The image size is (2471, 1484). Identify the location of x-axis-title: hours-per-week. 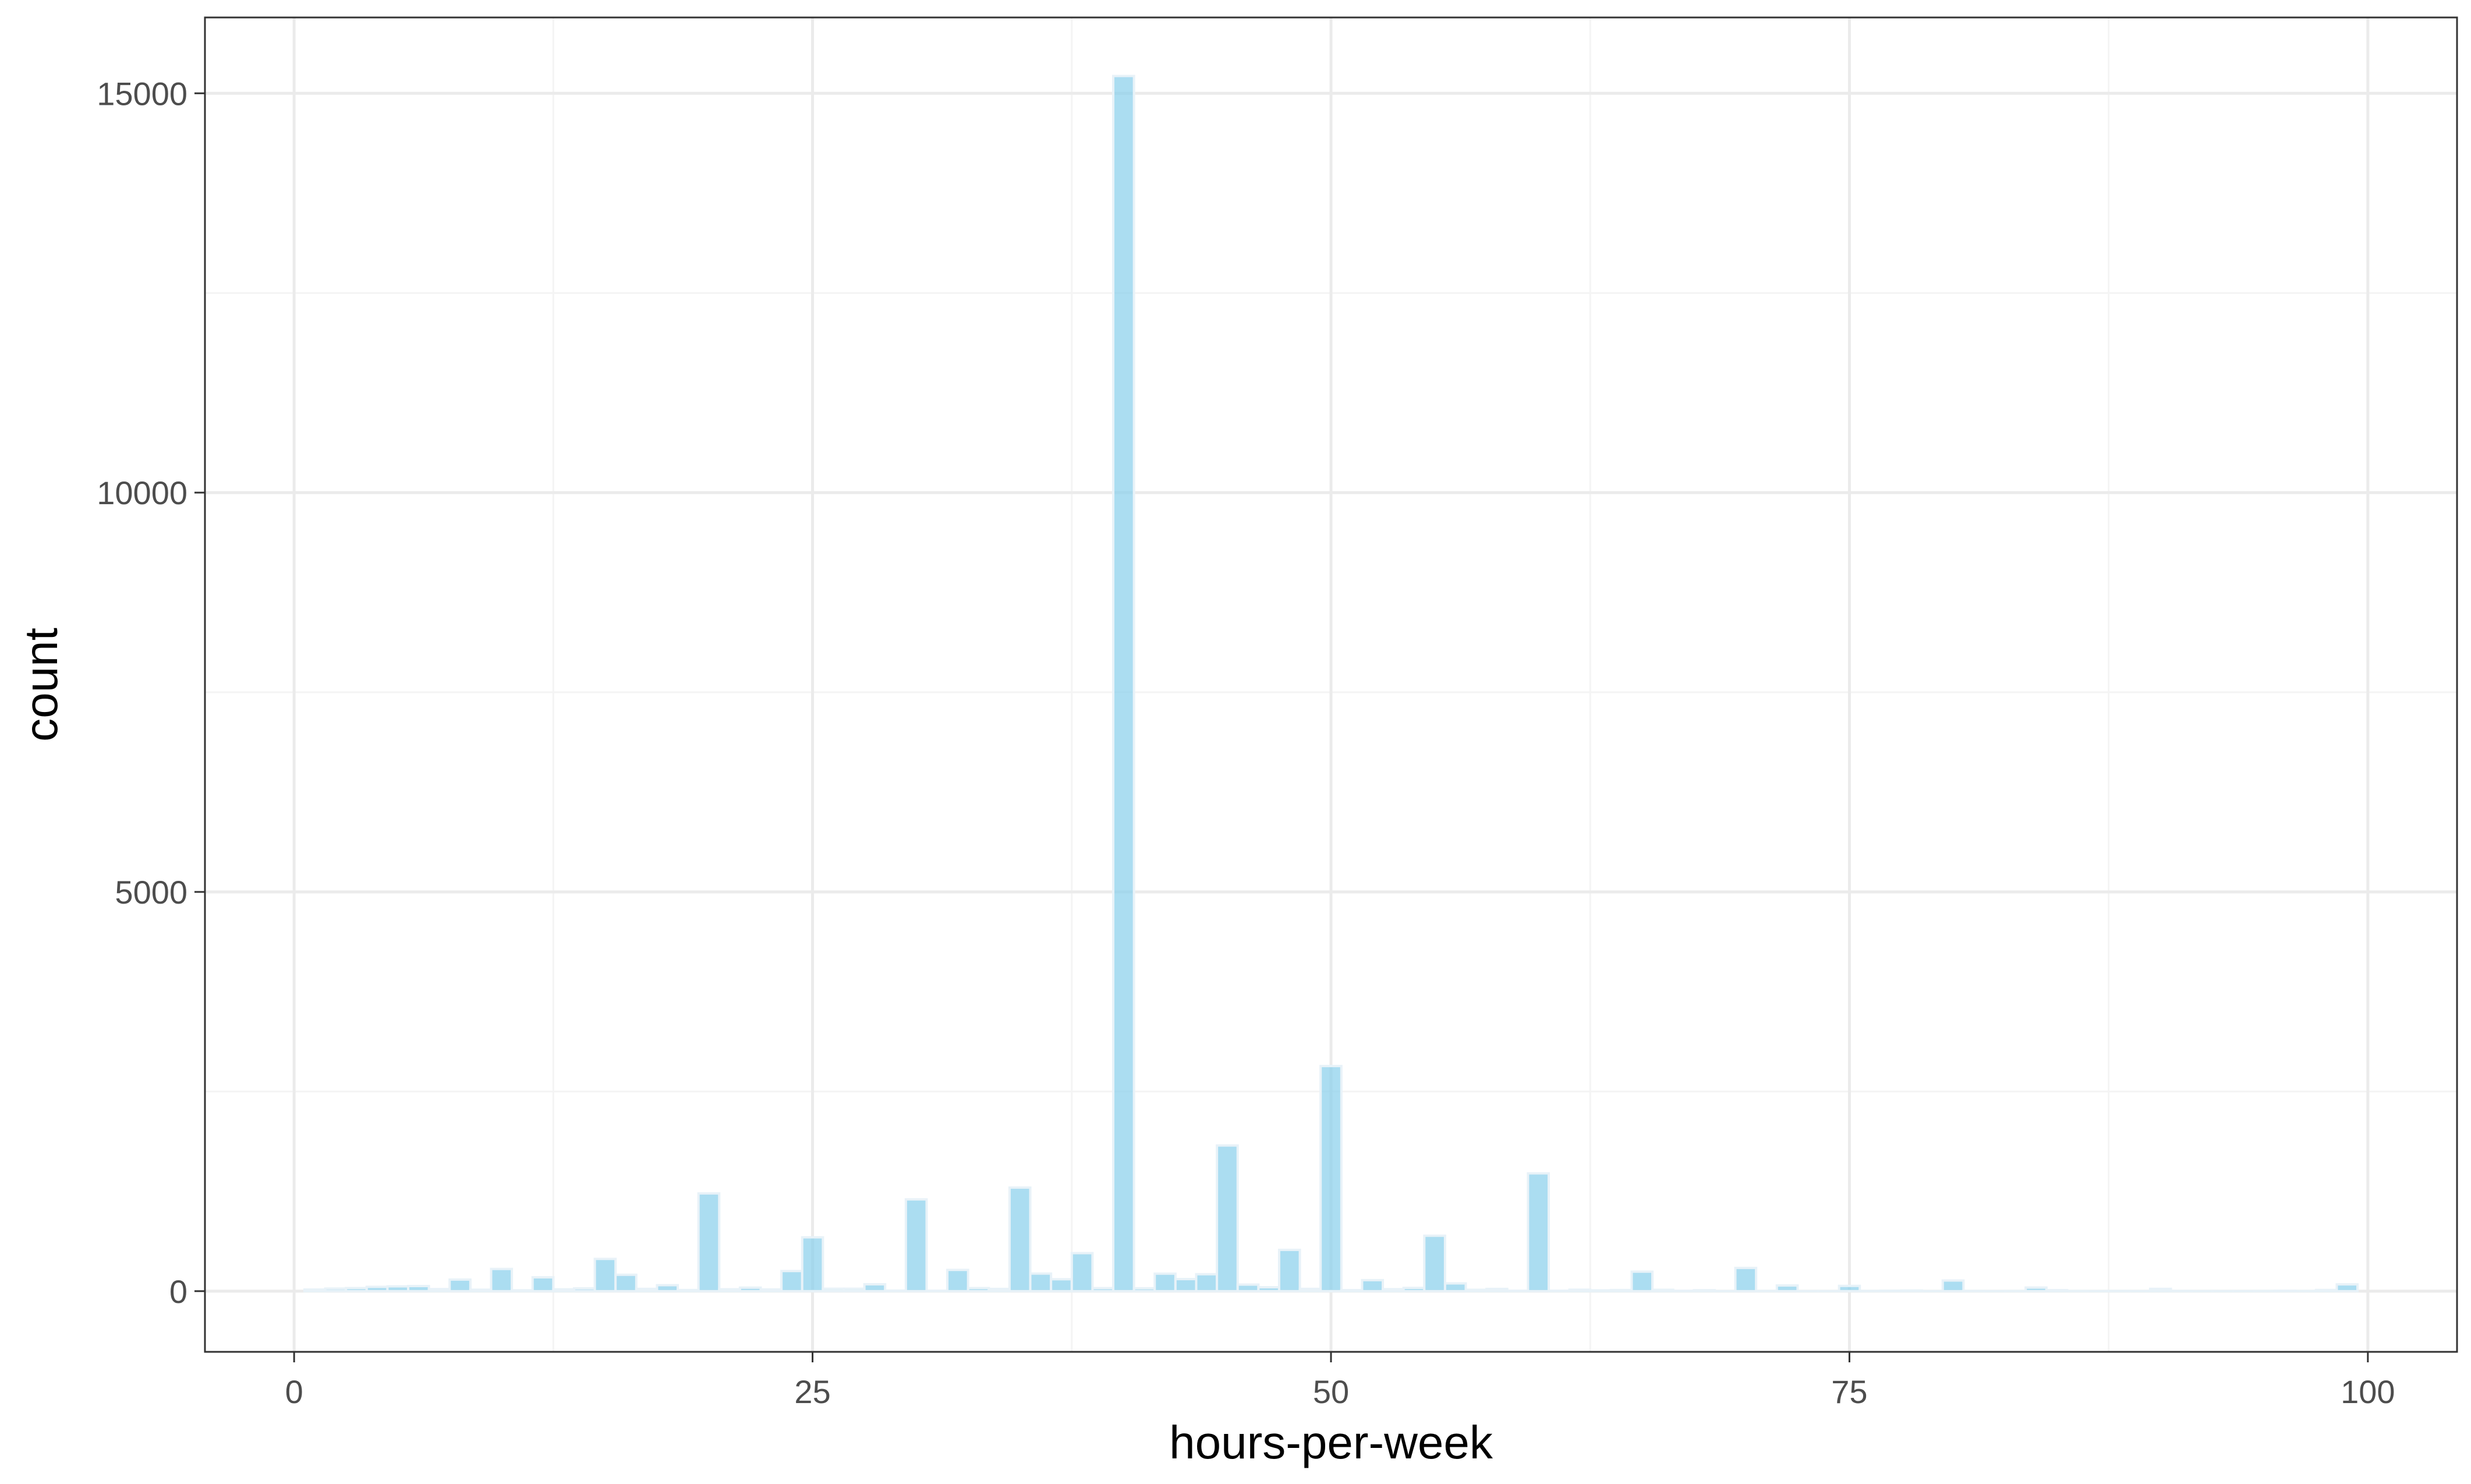
(1331, 1442).